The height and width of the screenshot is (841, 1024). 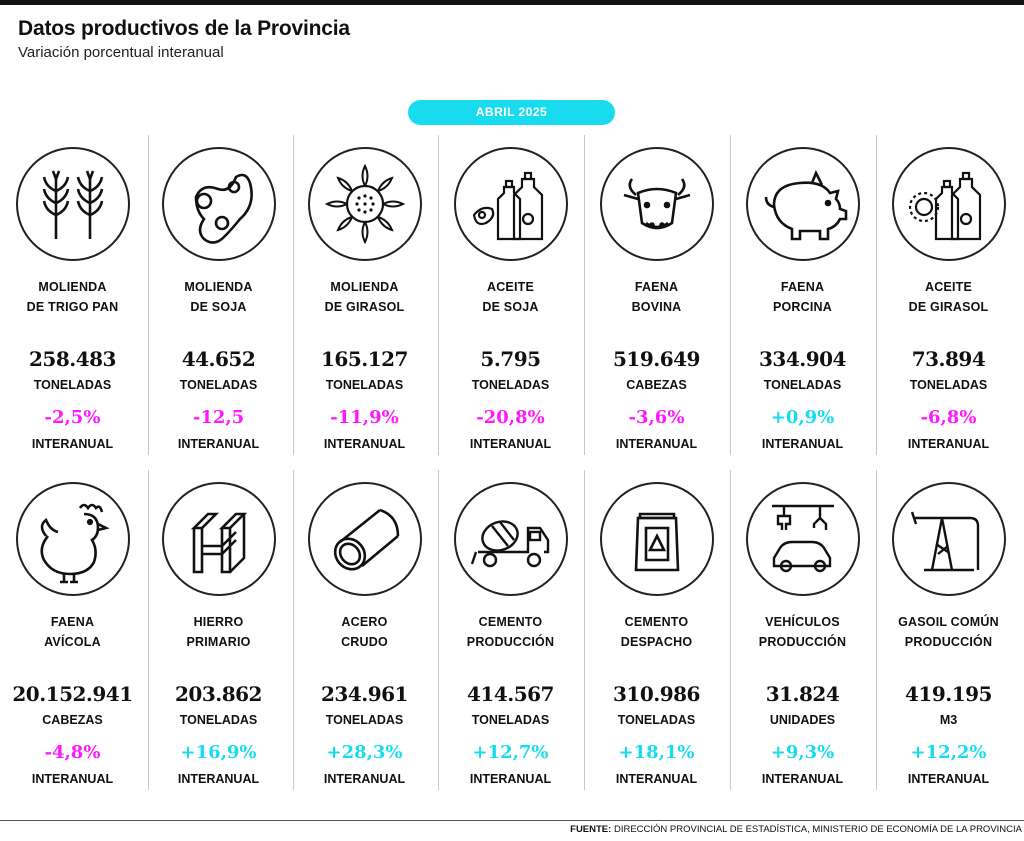 What do you see at coordinates (73, 204) in the screenshot?
I see `wheat-icon` at bounding box center [73, 204].